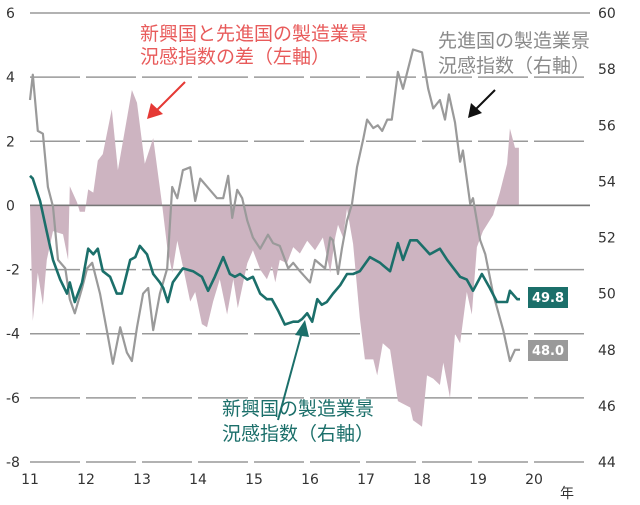 The image size is (640, 505). What do you see at coordinates (10, 142) in the screenshot?
I see `left-tick-label: 2` at bounding box center [10, 142].